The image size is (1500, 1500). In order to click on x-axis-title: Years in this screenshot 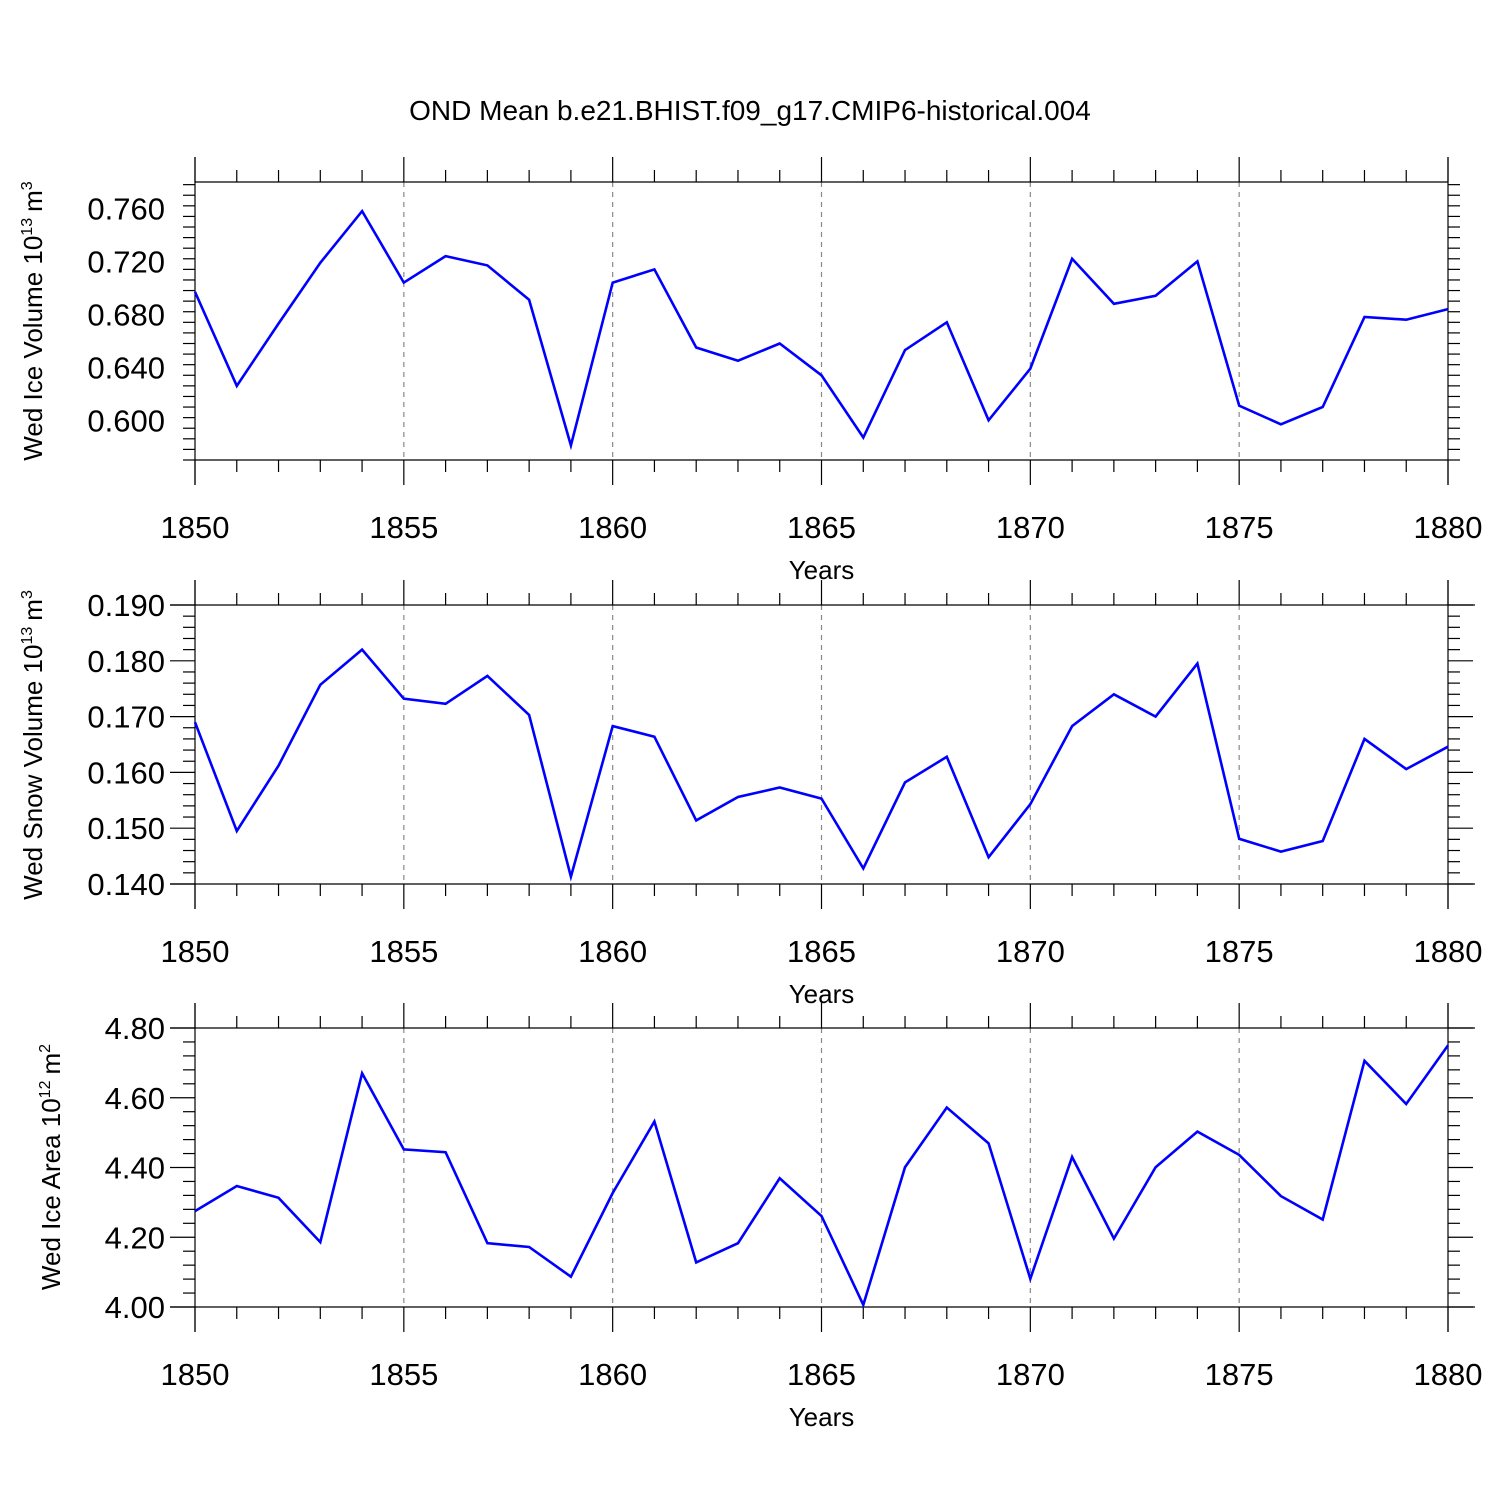, I will do `click(822, 1417)`.